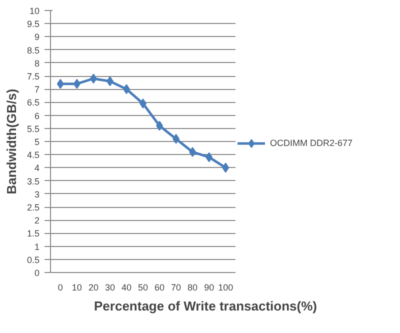 The width and height of the screenshot is (400, 333). What do you see at coordinates (33, 181) in the screenshot?
I see `y-tick-label: 3.5` at bounding box center [33, 181].